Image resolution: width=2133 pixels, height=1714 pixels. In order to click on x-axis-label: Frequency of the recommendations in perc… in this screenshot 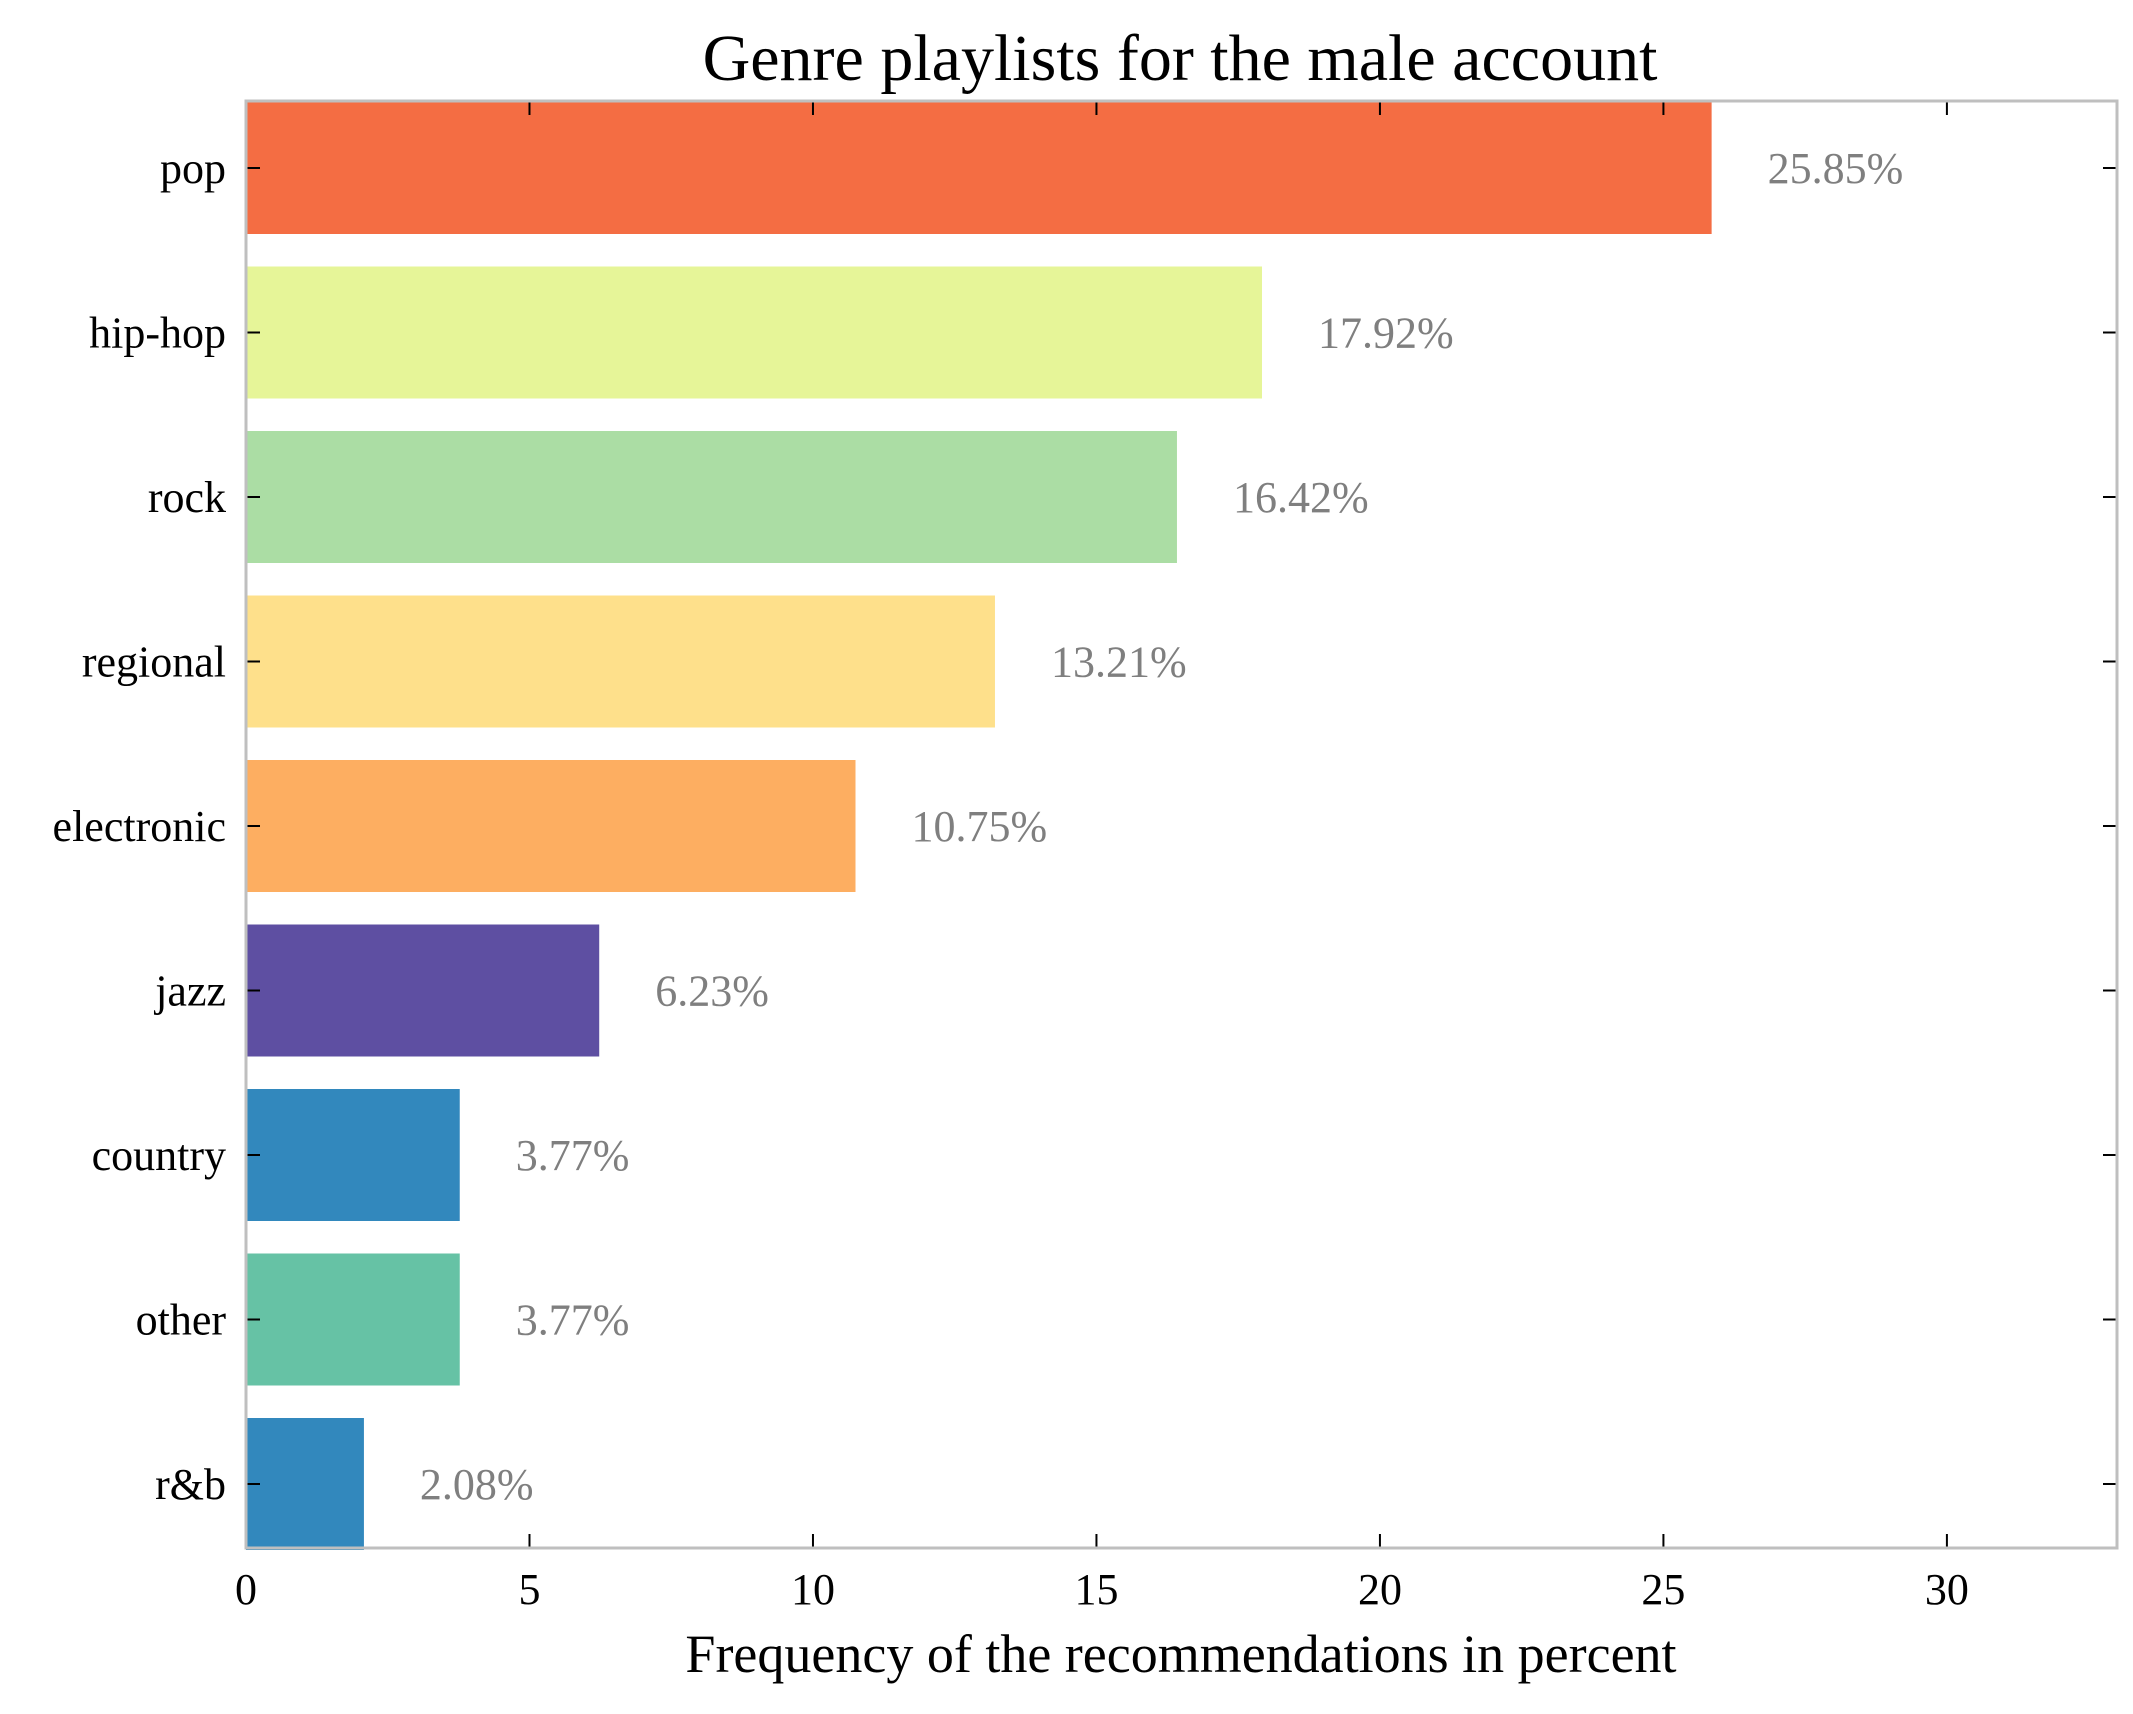, I will do `click(1180, 1654)`.